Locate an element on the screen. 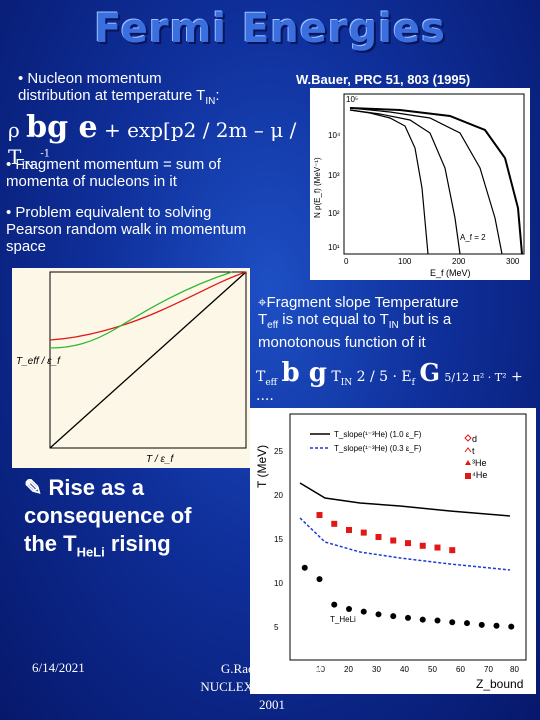 The image size is (540, 720). eq1-sub: IN is located at coordinates (28, 166).